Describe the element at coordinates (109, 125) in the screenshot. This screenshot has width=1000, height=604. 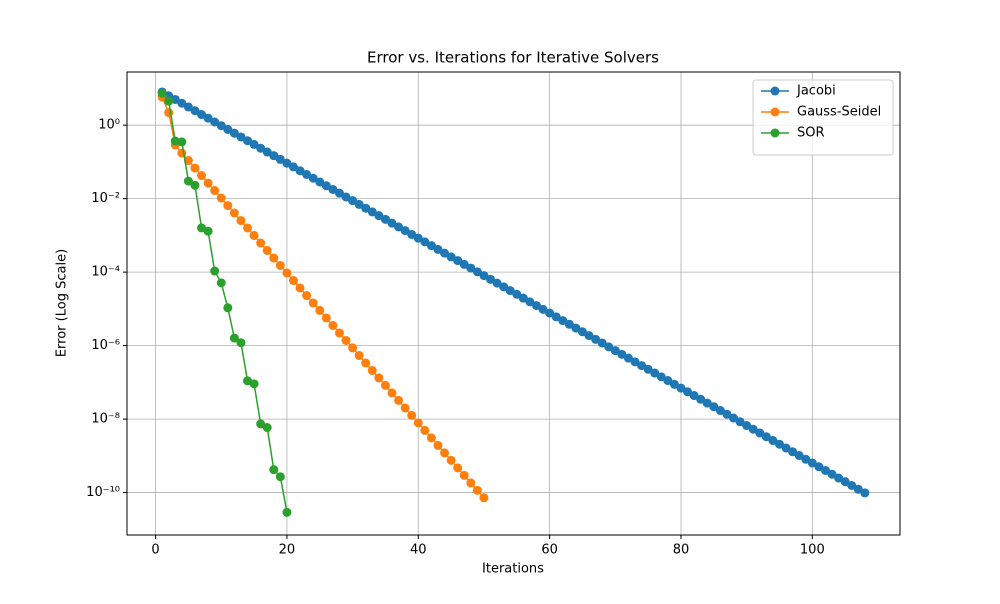
I see `y-tick-label: 10⁰` at that location.